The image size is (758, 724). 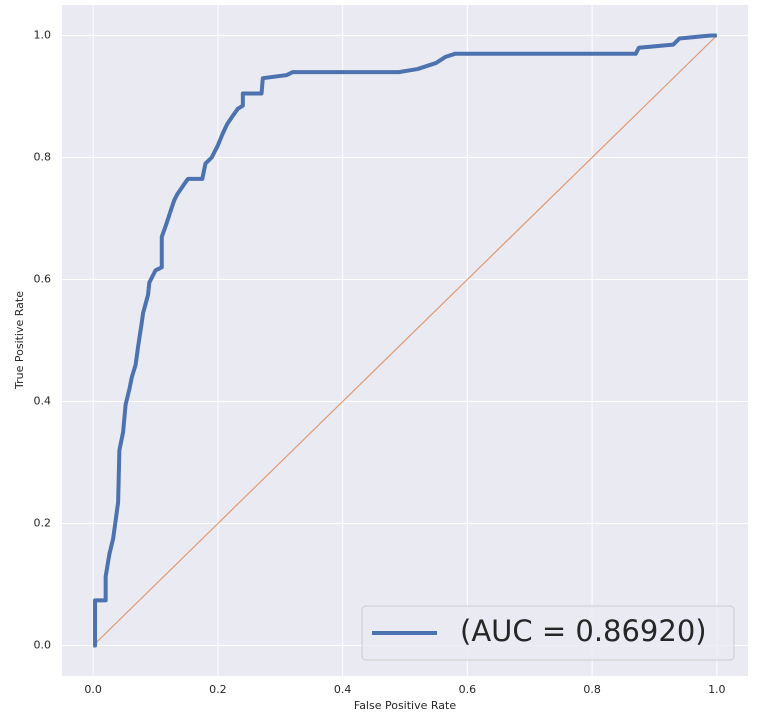 What do you see at coordinates (43, 401) in the screenshot?
I see `y-tick-label: 0.4` at bounding box center [43, 401].